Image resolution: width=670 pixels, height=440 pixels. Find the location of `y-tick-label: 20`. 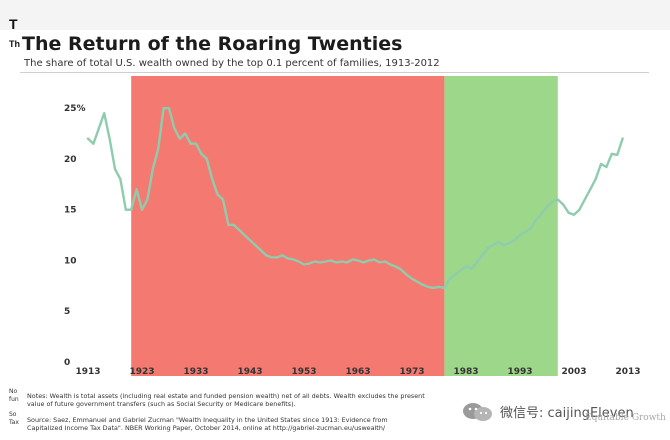

y-tick-label: 20 is located at coordinates (70, 160).